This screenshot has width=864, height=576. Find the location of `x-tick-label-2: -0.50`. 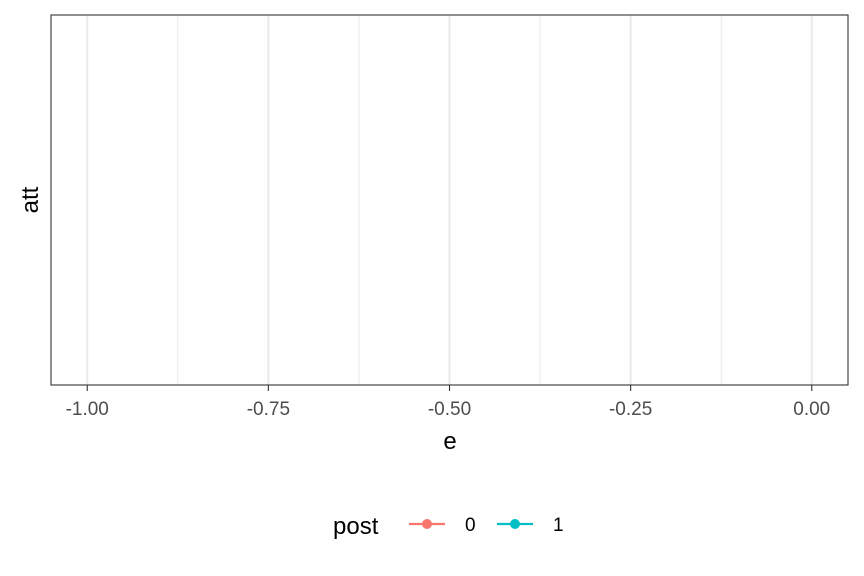

x-tick-label-2: -0.50 is located at coordinates (449, 409).